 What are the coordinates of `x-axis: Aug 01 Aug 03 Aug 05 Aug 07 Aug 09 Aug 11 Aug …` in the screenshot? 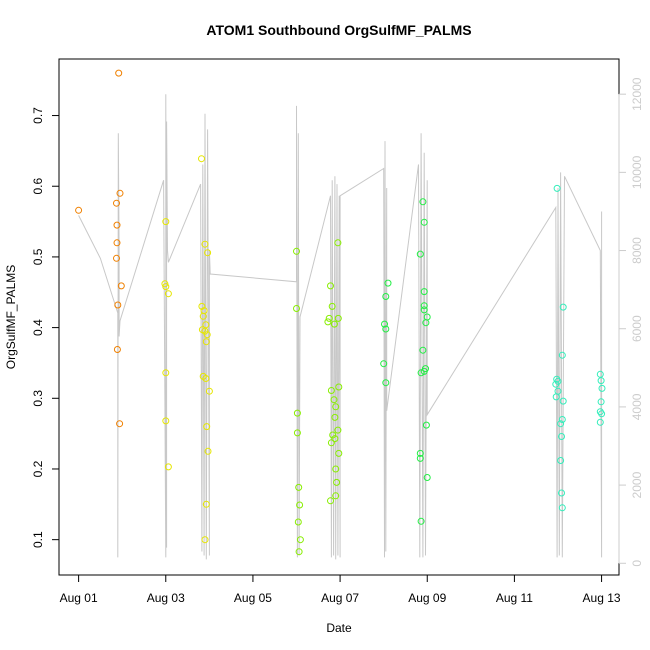 It's located at (340, 589).